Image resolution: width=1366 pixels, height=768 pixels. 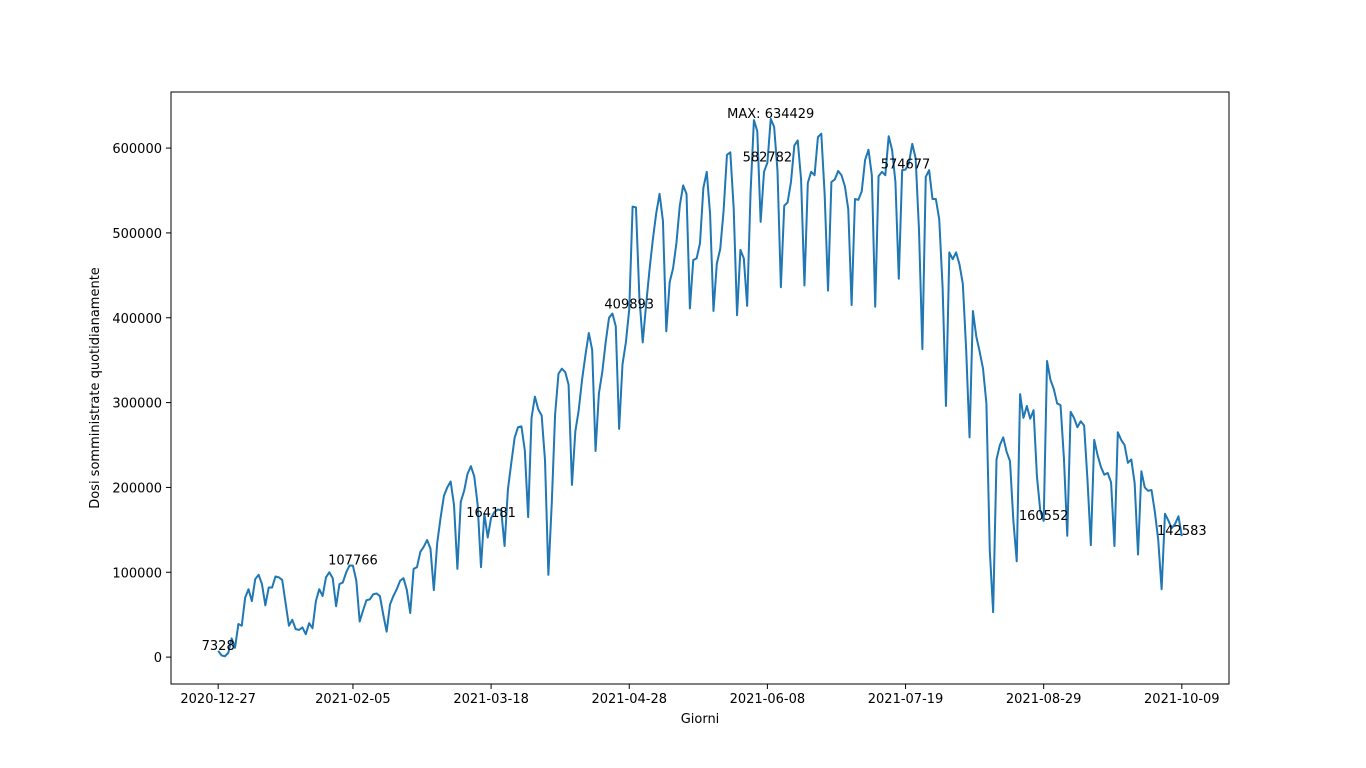 What do you see at coordinates (1182, 531) in the screenshot?
I see `annotation: 142583` at bounding box center [1182, 531].